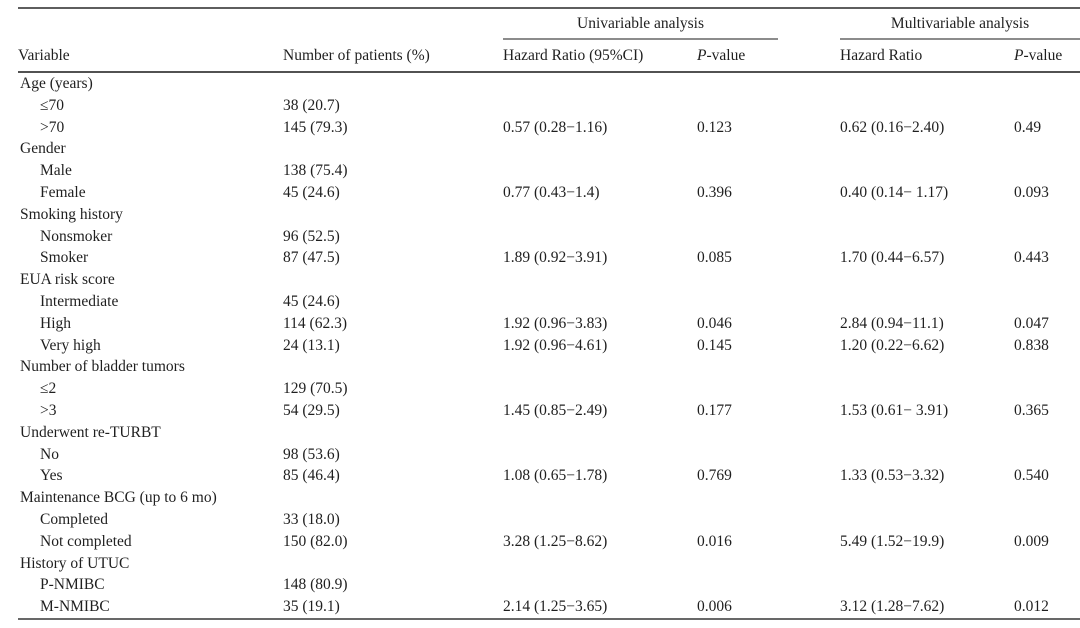  I want to click on cell-multi-hazard-ratio: 1.33 (0.53−3.32), so click(892, 476).